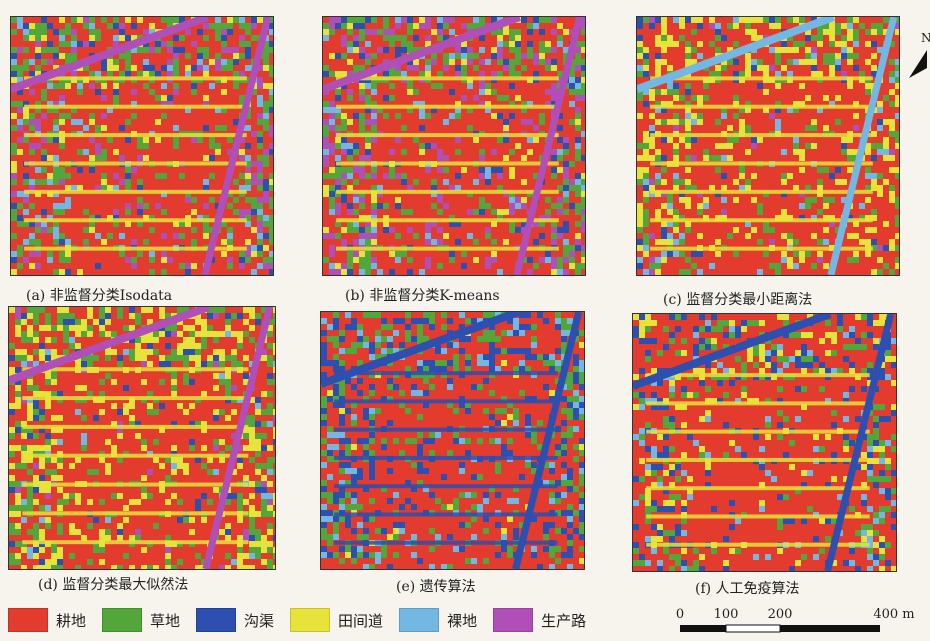 The width and height of the screenshot is (930, 641). I want to click on map-panel-e, so click(452, 440).